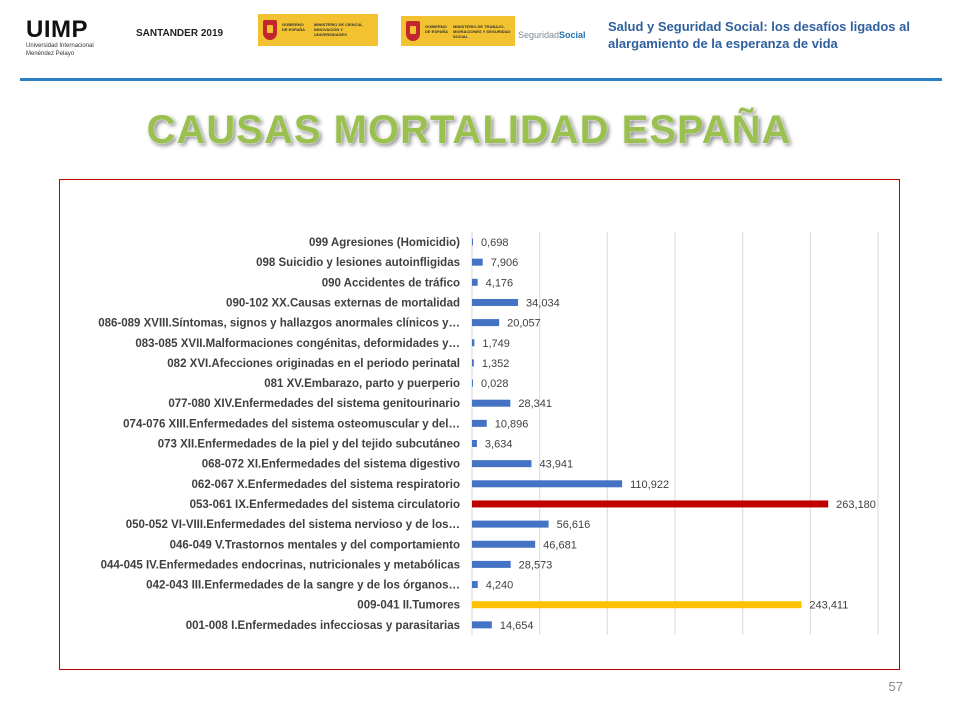 The height and width of the screenshot is (720, 960). I want to click on data-label: 10,896, so click(512, 424).